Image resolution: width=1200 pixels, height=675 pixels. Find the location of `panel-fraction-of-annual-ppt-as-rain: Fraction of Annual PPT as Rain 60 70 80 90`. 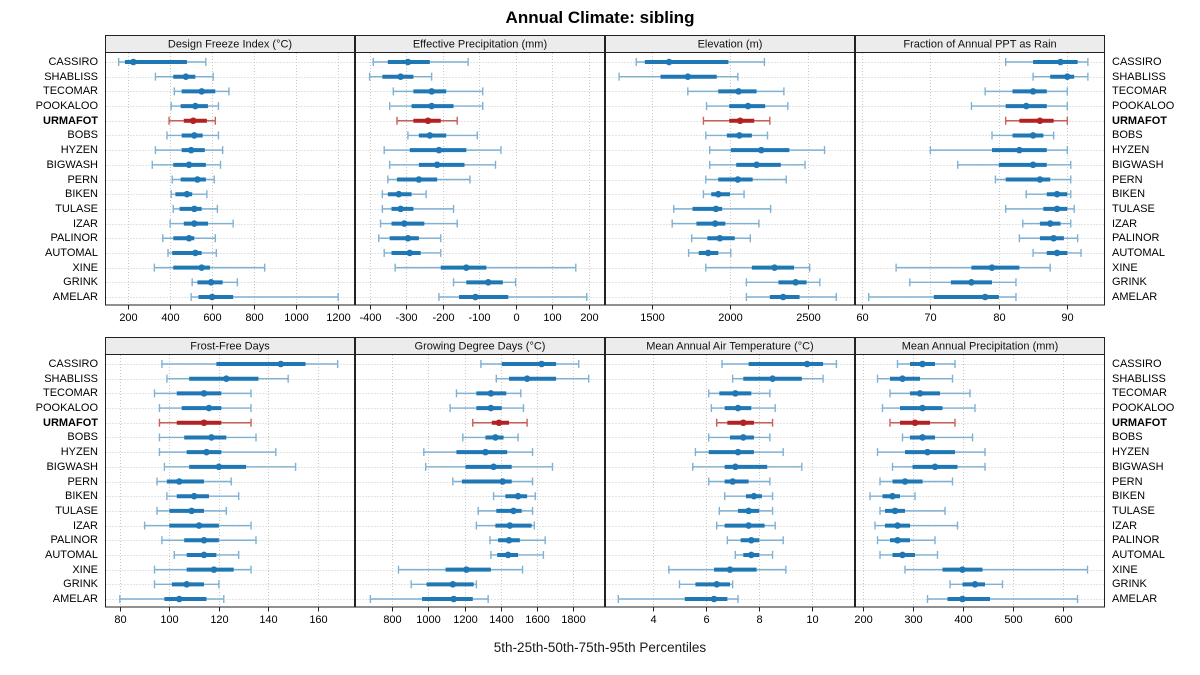

panel-fraction-of-annual-ppt-as-rain: Fraction of Annual PPT as Rain 60 70 80 90 is located at coordinates (980, 179).